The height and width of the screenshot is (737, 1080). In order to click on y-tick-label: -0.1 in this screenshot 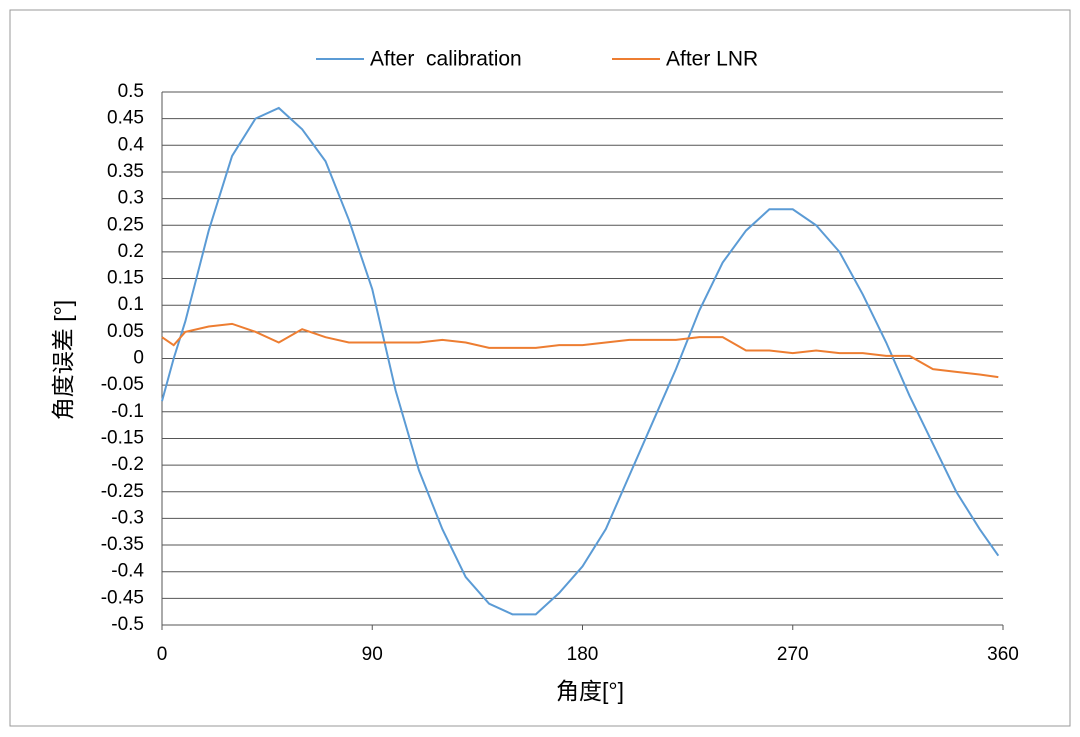, I will do `click(127, 411)`.